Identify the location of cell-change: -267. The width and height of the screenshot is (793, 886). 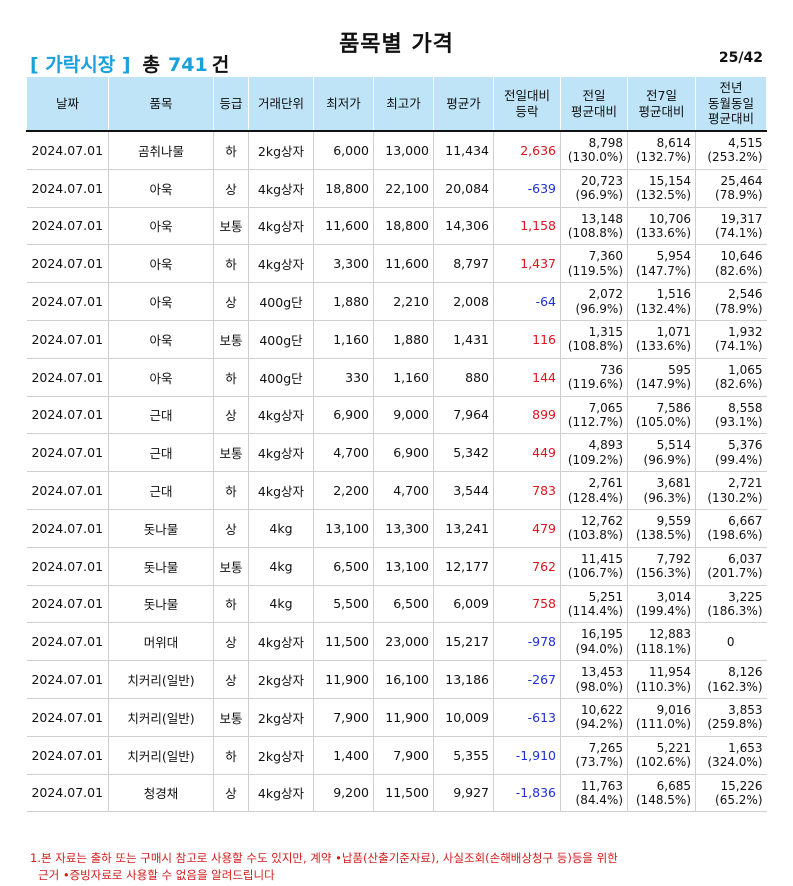
(527, 679).